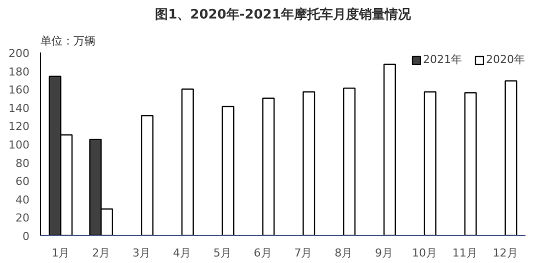 The width and height of the screenshot is (533, 263). Describe the element at coordinates (465, 253) in the screenshot. I see `x-tick-label: 11月` at that location.